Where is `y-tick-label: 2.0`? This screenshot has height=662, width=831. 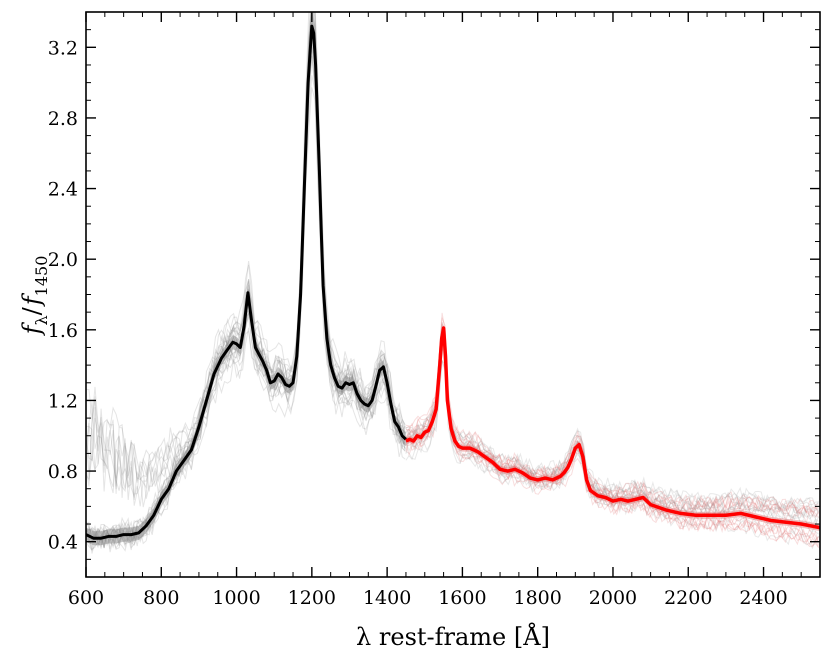 y-tick-label: 2.0 is located at coordinates (63, 260).